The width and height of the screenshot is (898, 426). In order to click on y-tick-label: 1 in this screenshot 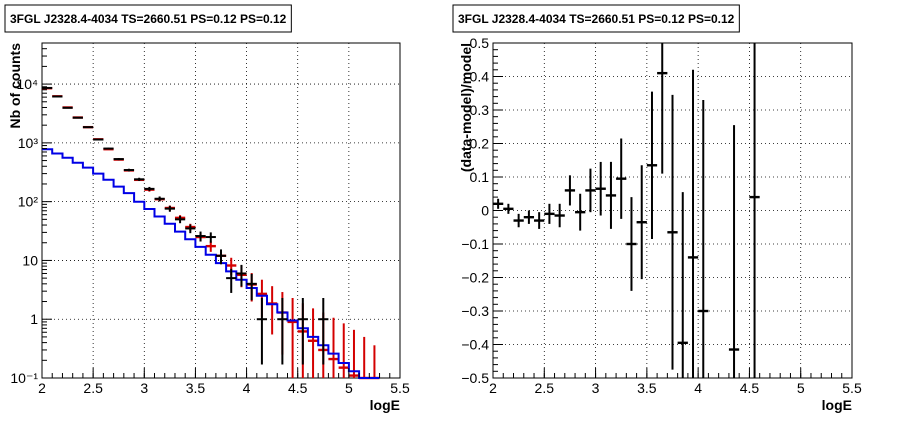, I will do `click(34, 319)`.